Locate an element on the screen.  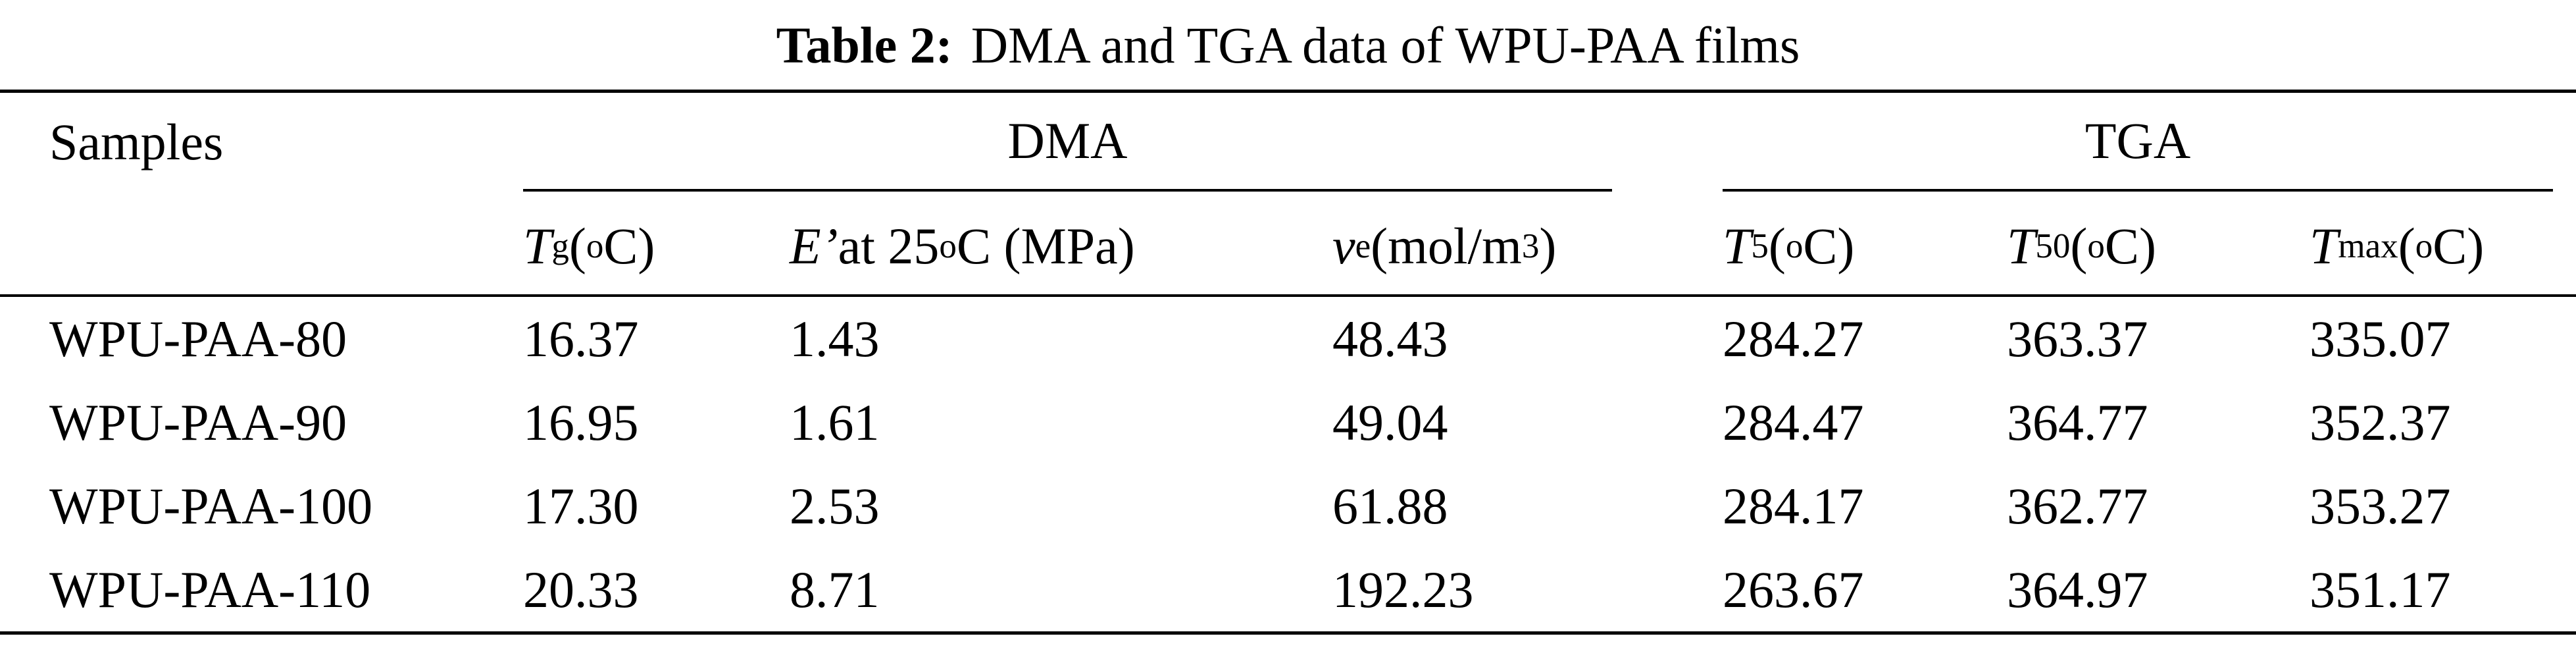
cell-e25: 2.53 is located at coordinates (835, 506).